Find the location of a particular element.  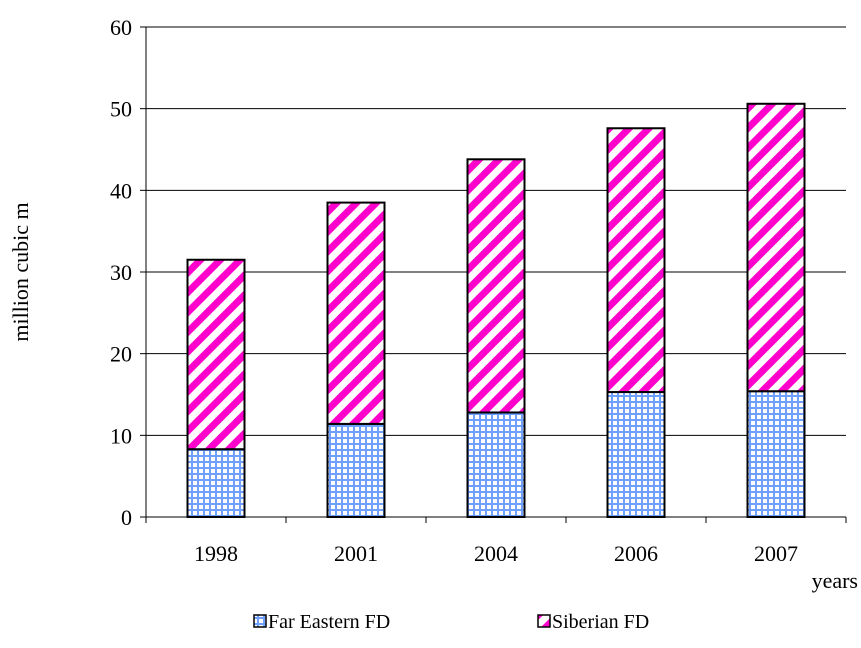

legend-swatch-far-eastern-fd is located at coordinates (260, 621).